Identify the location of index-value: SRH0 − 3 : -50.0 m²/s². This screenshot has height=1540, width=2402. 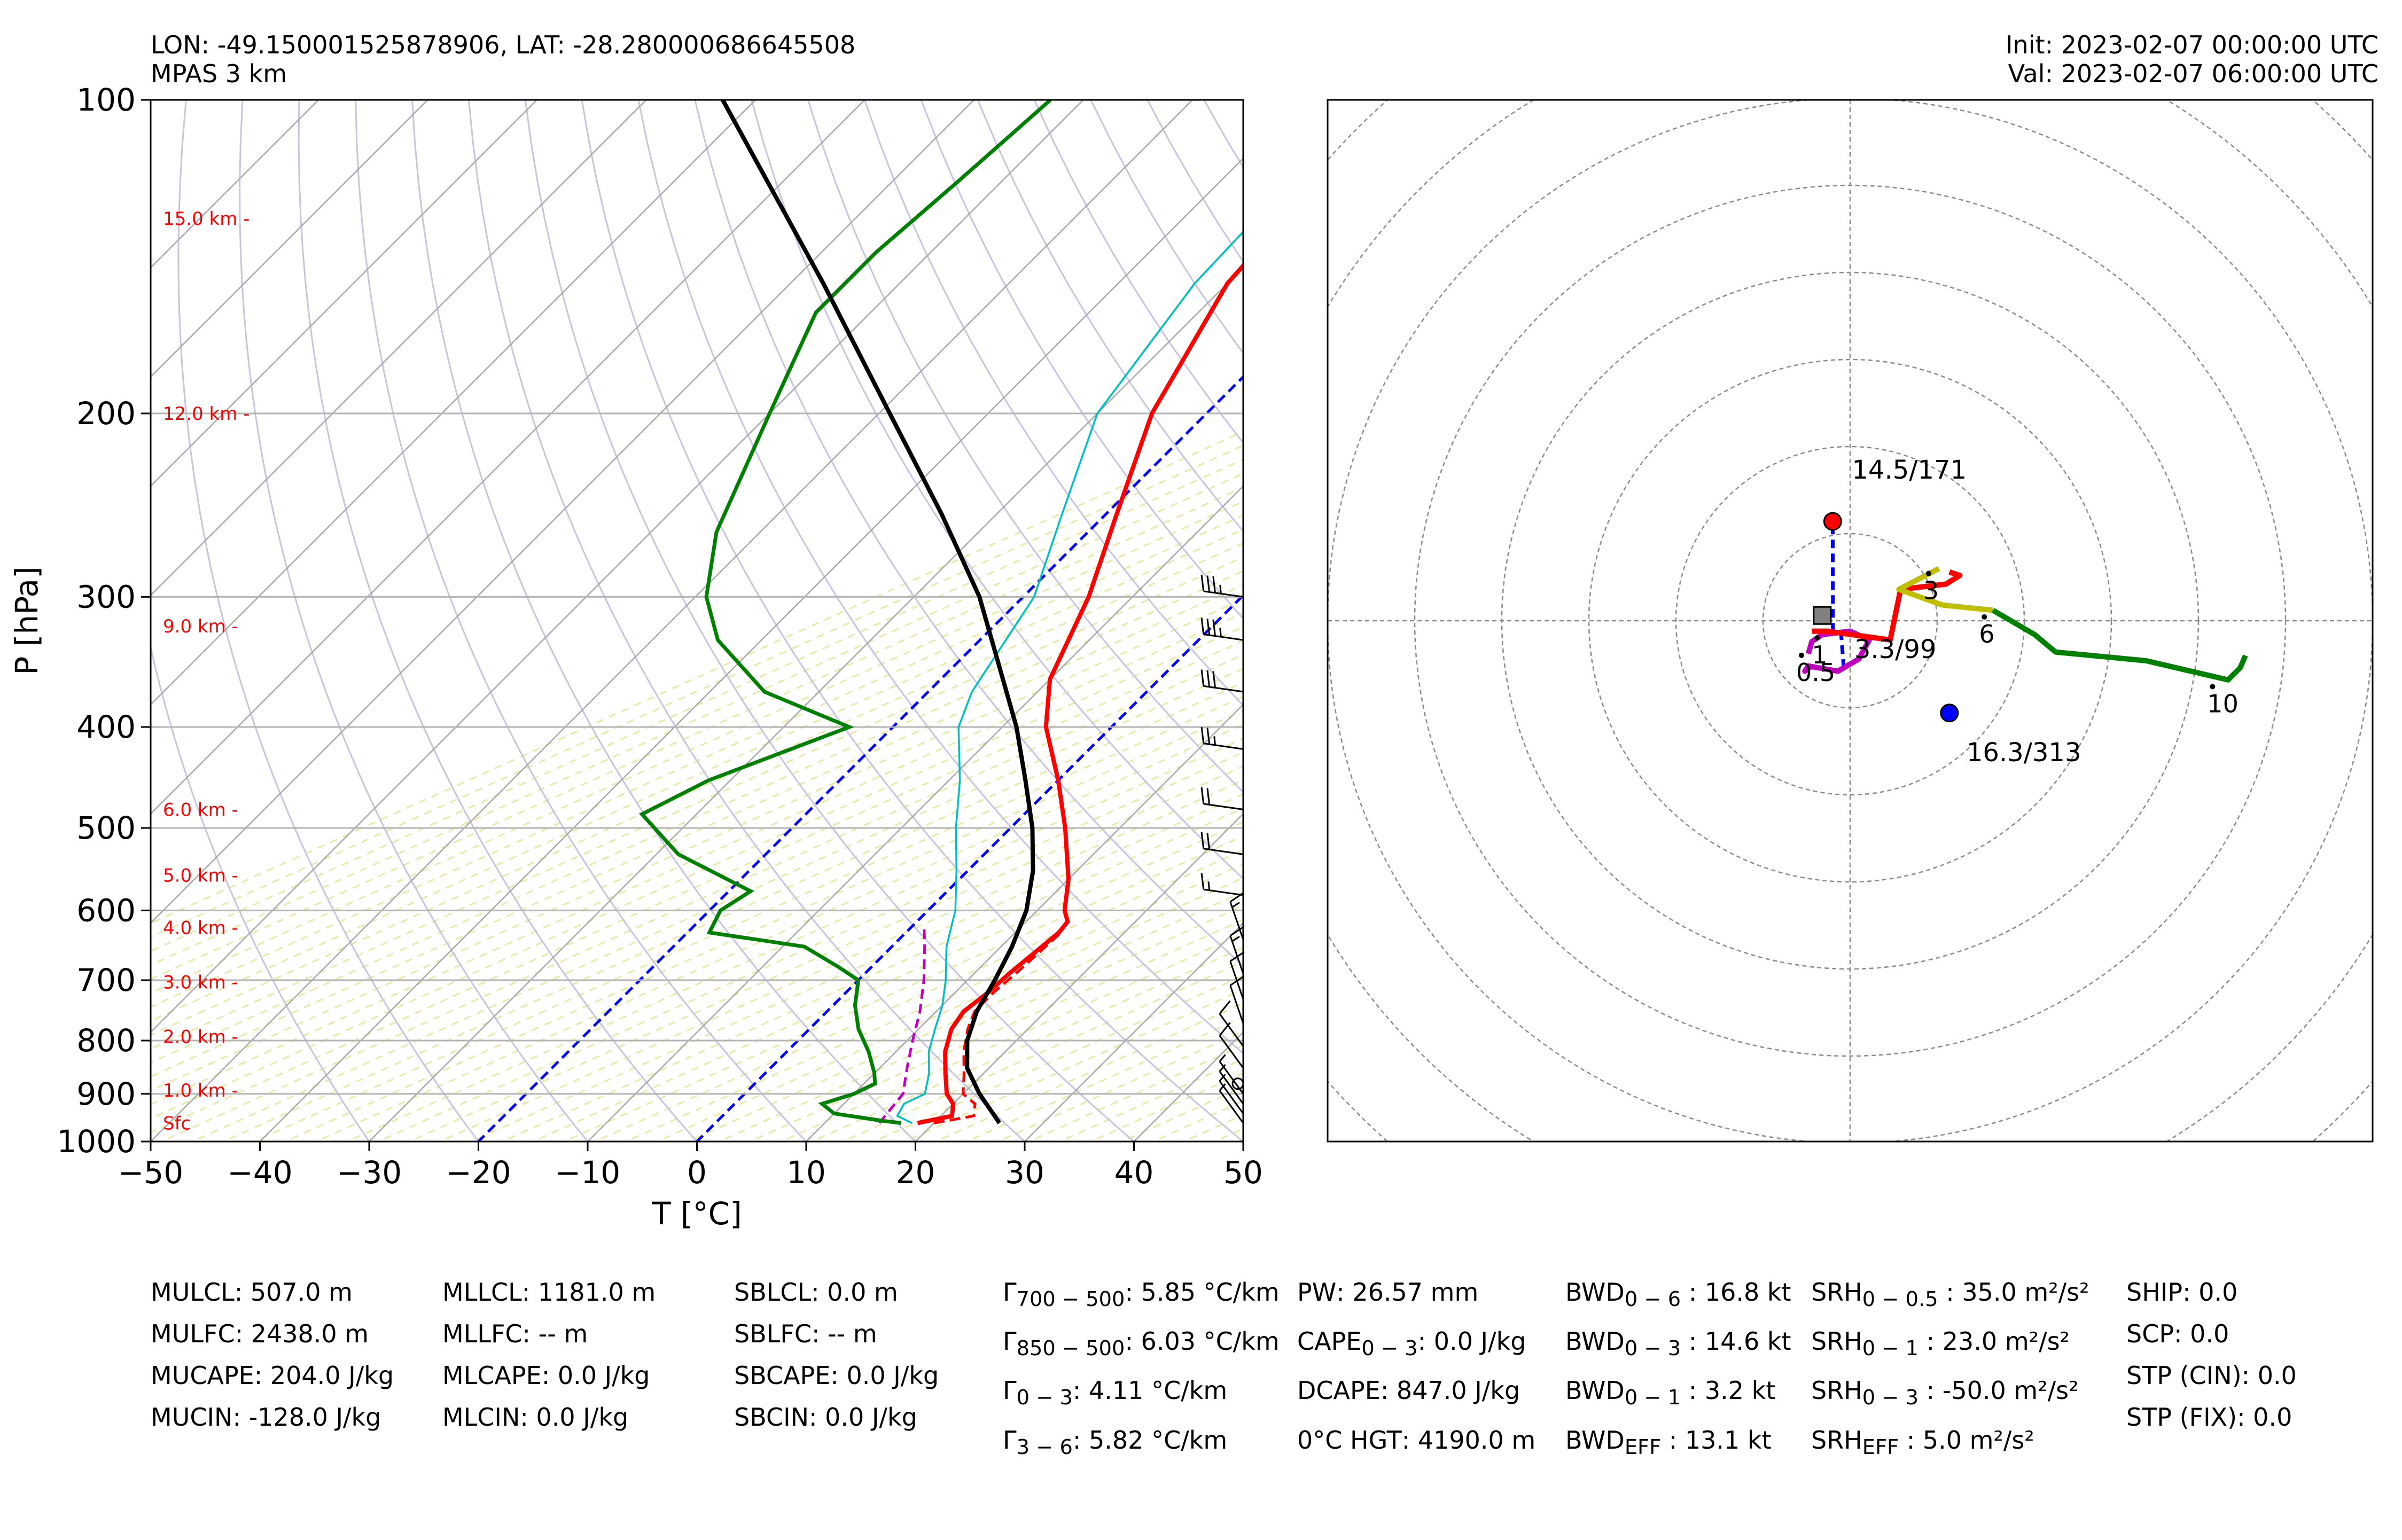
(1945, 1393).